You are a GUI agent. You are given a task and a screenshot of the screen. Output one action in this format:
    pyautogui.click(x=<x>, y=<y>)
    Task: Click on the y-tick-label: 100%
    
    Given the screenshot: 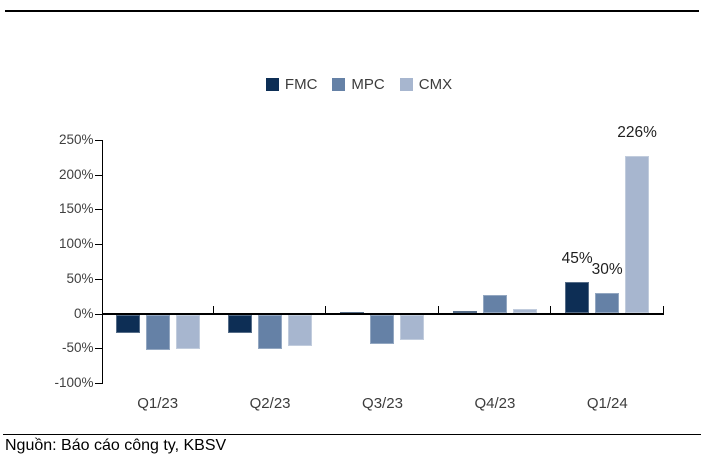 What is the action you would take?
    pyautogui.click(x=76, y=243)
    